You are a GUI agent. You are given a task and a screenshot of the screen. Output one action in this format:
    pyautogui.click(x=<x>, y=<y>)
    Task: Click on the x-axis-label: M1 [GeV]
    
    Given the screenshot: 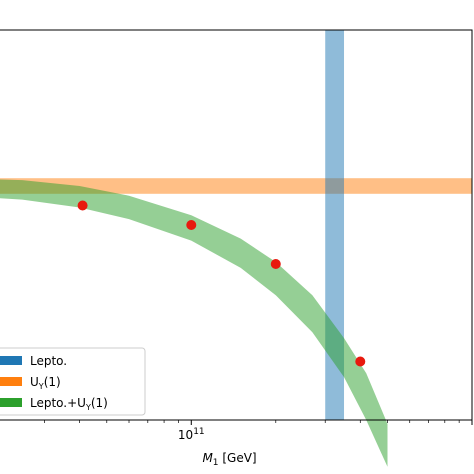 What is the action you would take?
    pyautogui.click(x=229, y=459)
    